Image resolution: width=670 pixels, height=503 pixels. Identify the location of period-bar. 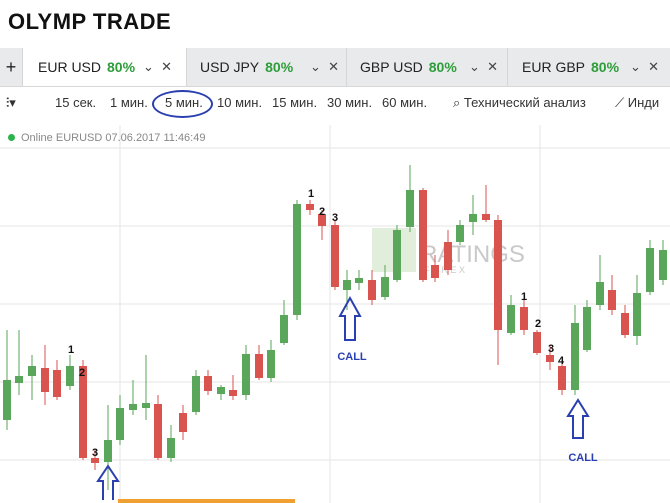
(206, 501).